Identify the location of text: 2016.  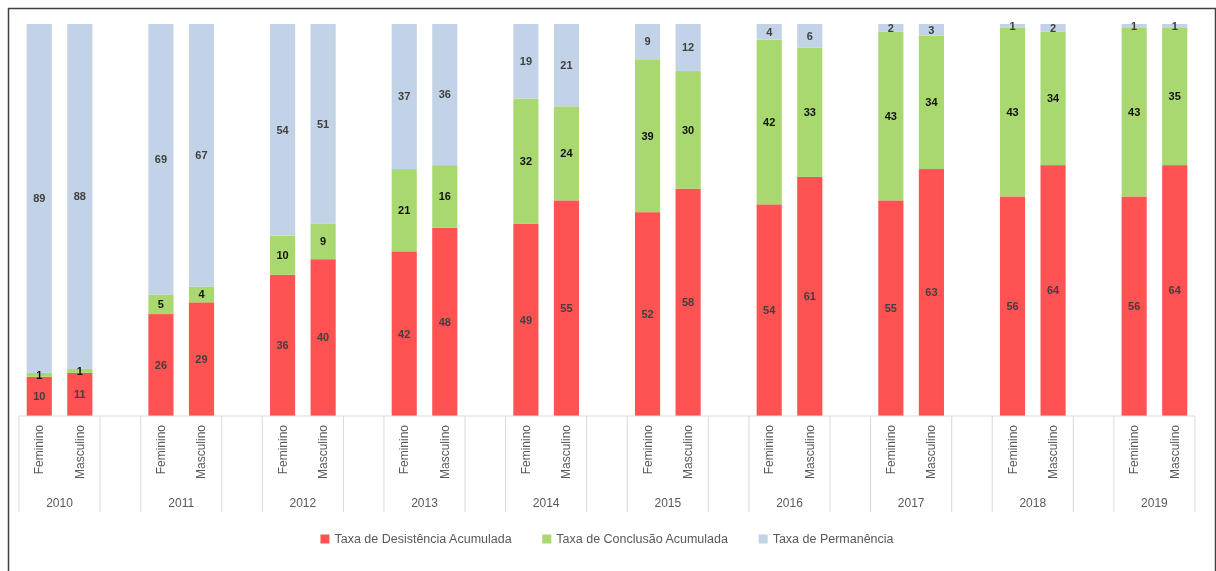
(790, 503).